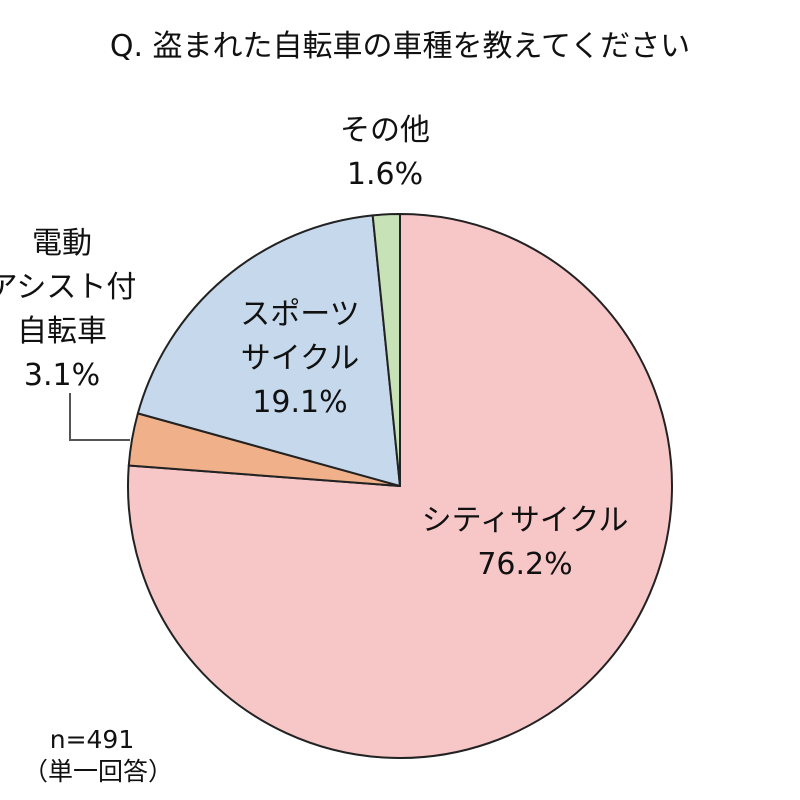  I want to click on answer-type-label: （単一回答）, so click(98, 771).